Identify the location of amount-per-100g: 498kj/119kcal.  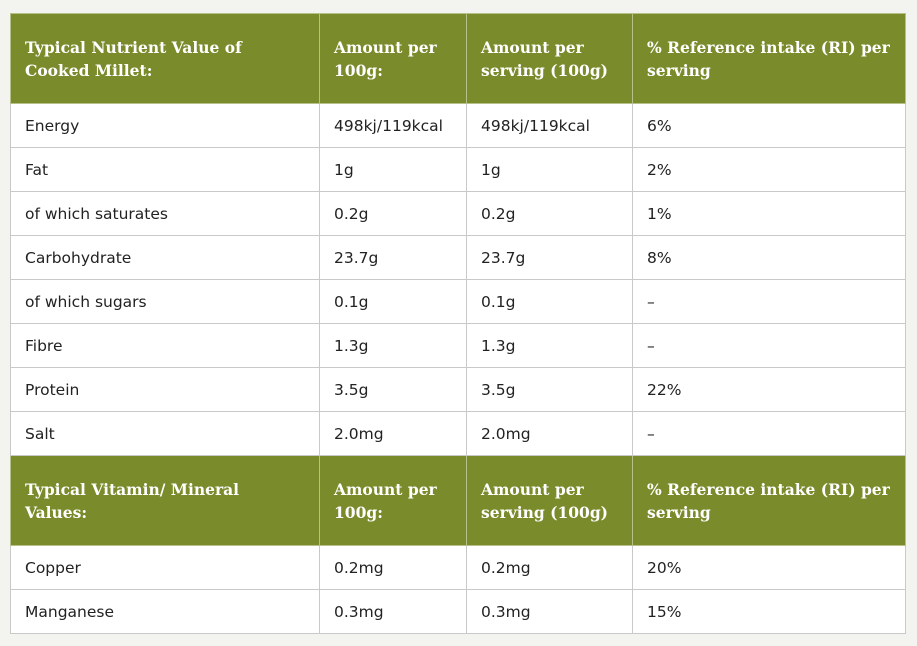
(393, 125).